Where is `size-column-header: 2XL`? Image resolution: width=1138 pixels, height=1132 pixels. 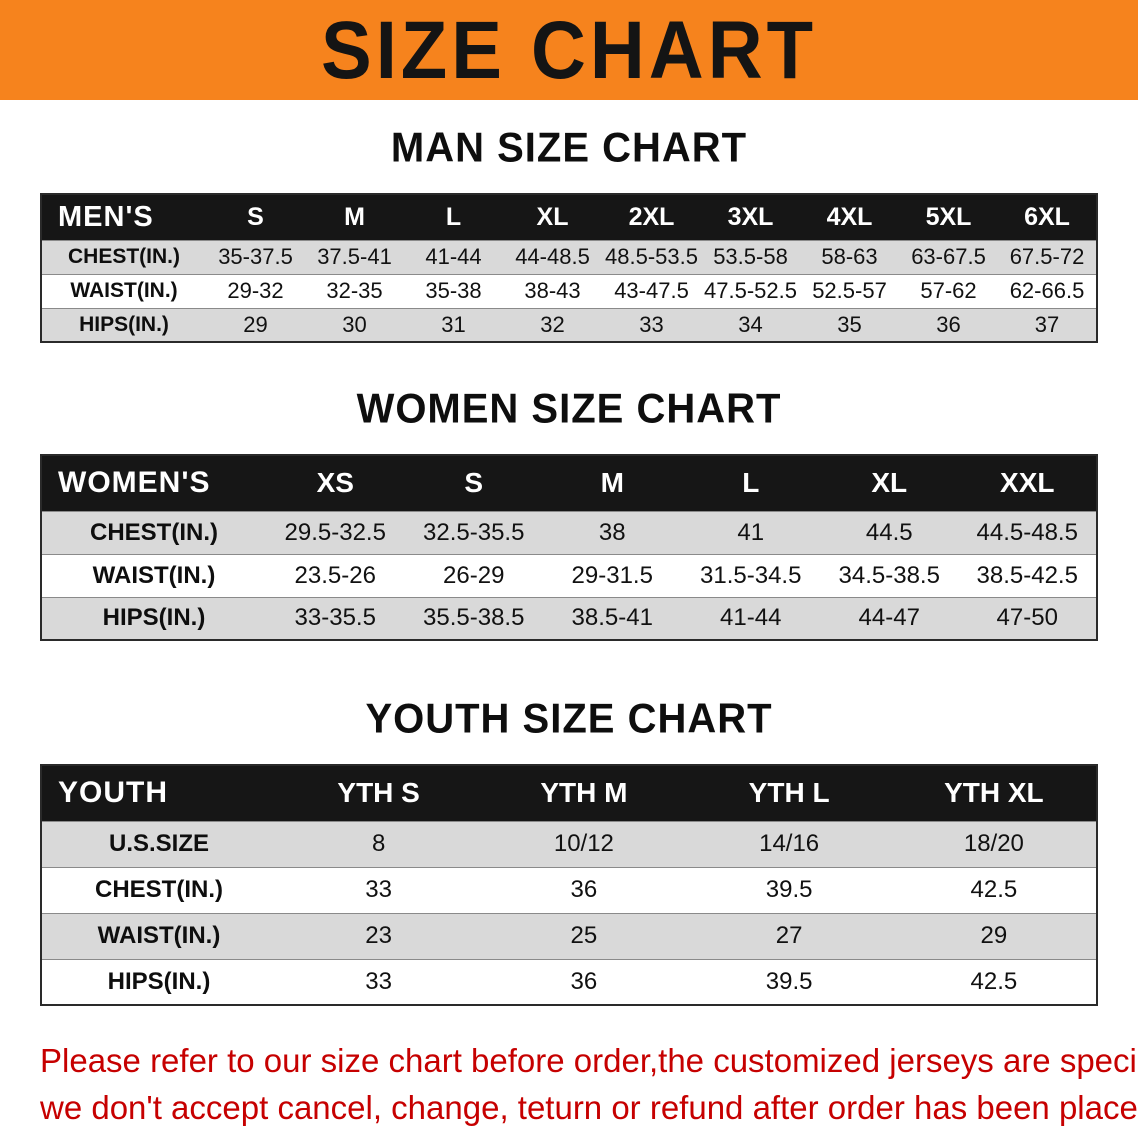 size-column-header: 2XL is located at coordinates (651, 217).